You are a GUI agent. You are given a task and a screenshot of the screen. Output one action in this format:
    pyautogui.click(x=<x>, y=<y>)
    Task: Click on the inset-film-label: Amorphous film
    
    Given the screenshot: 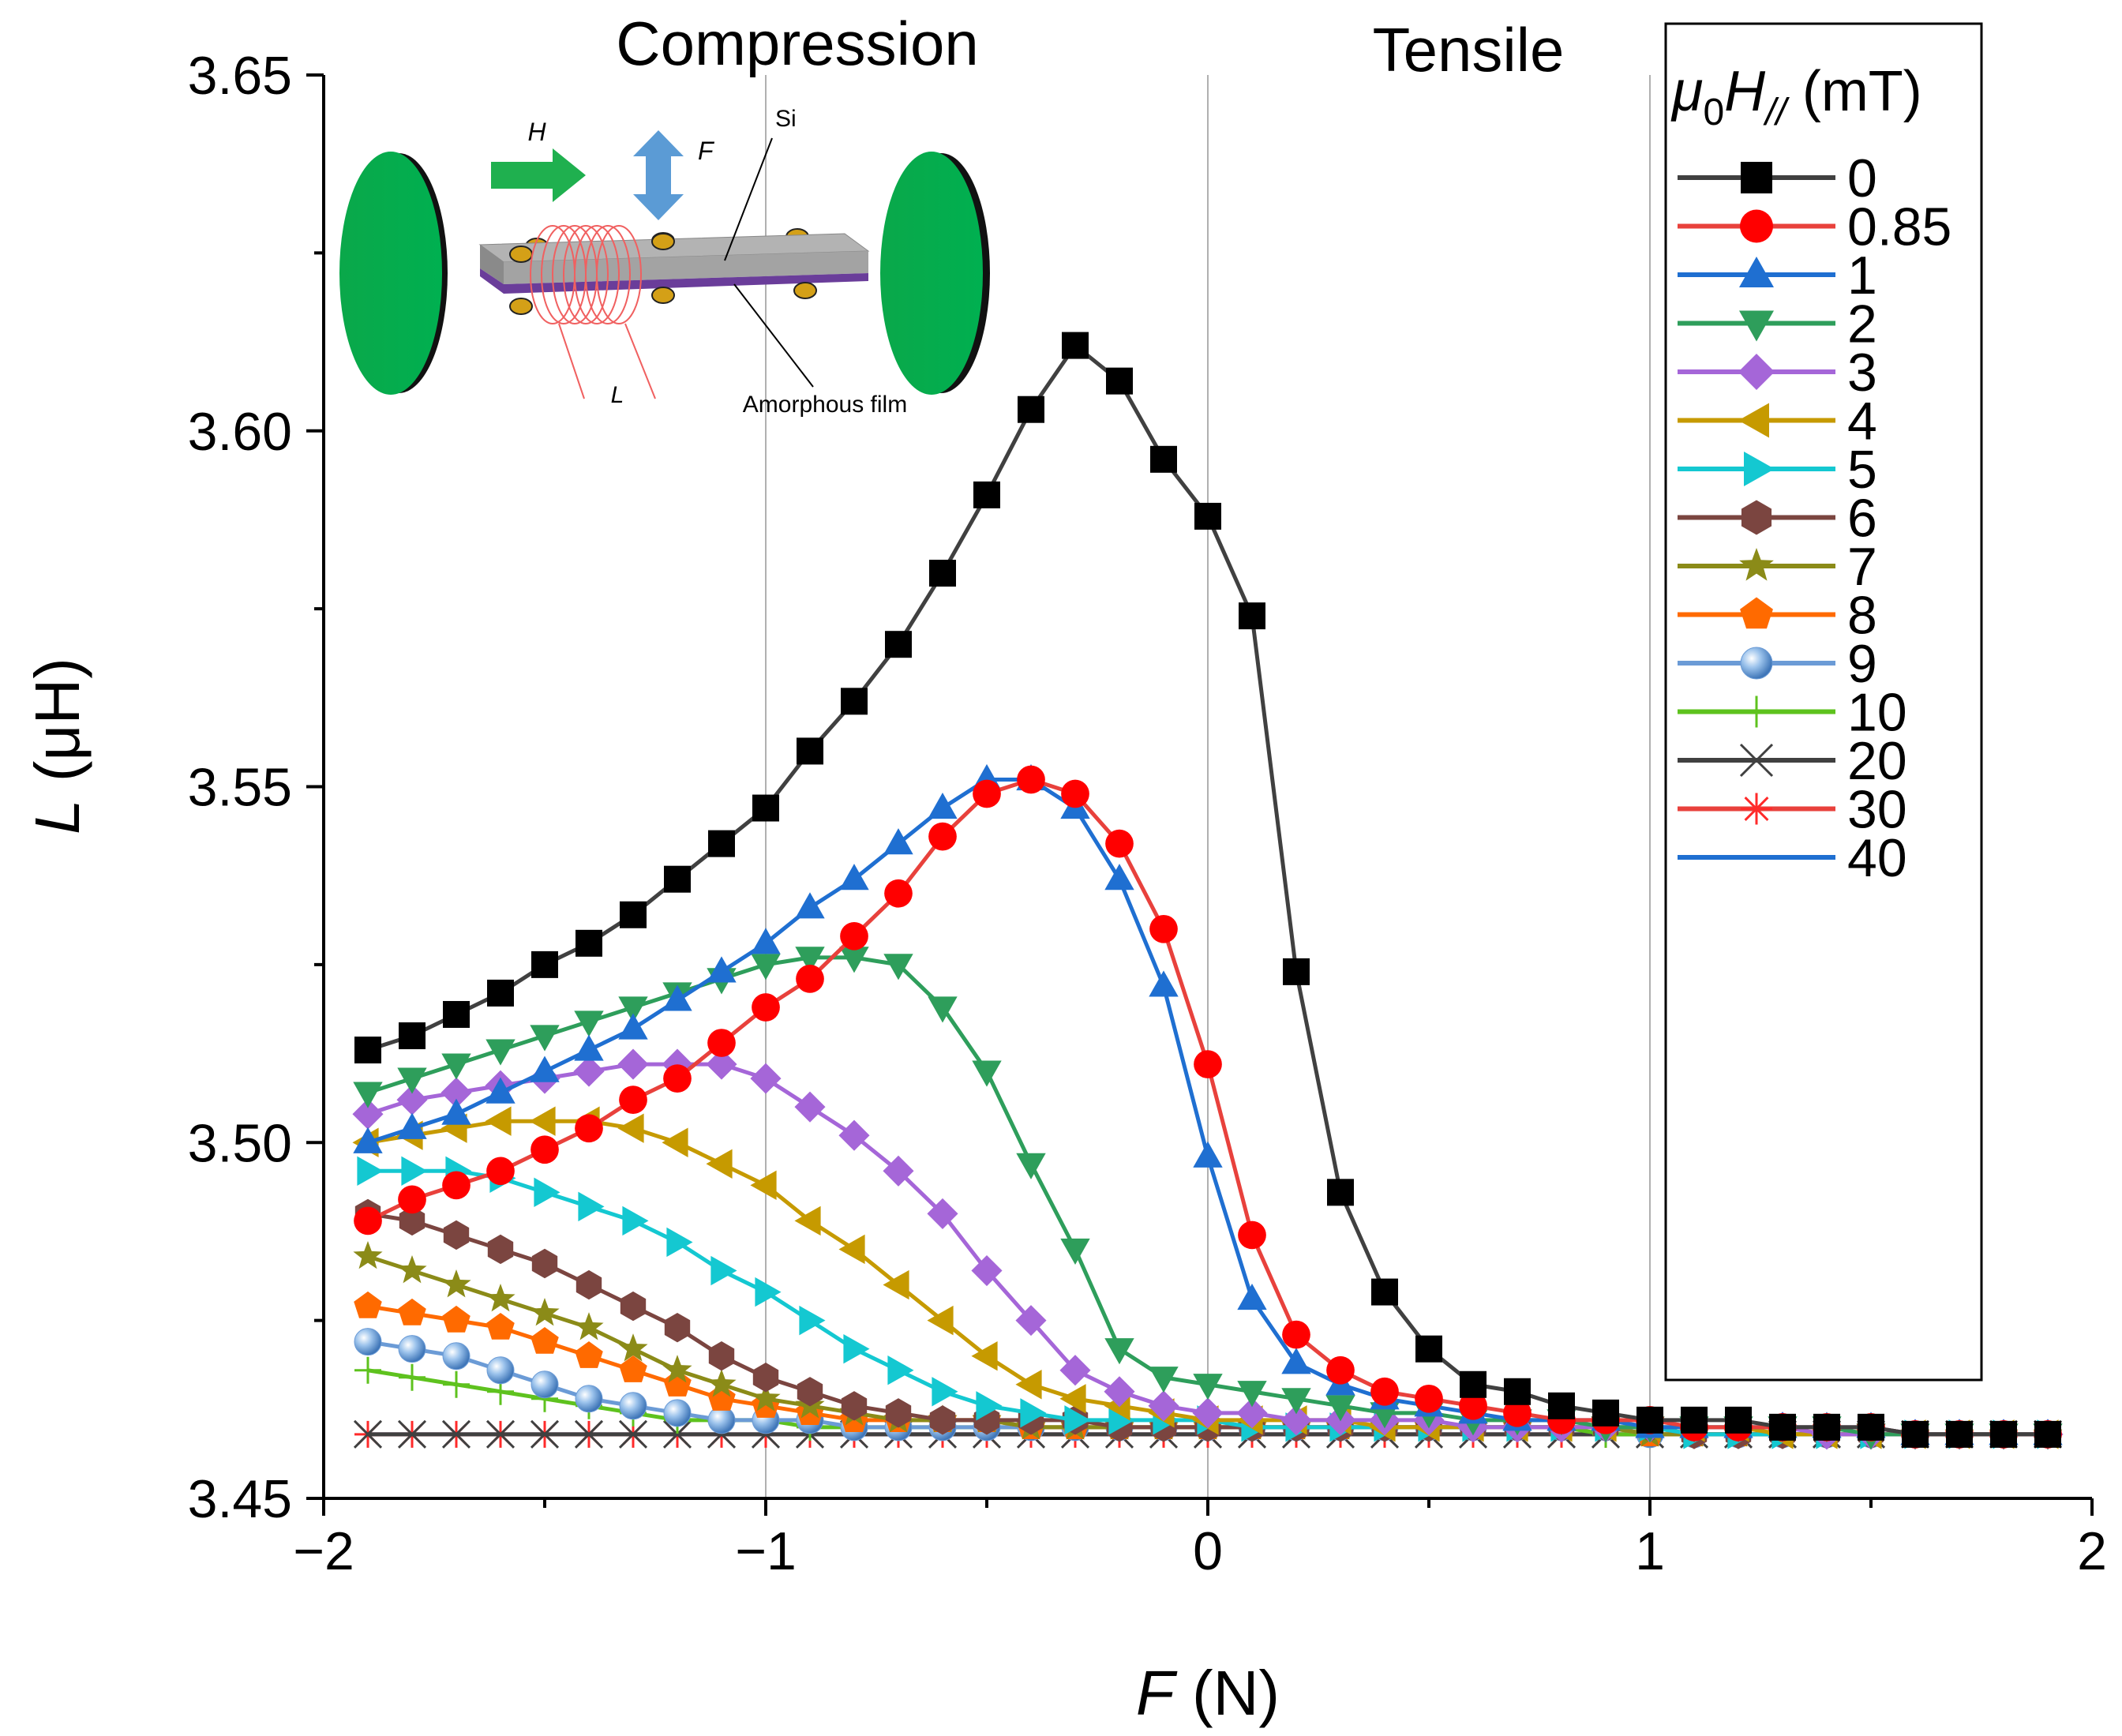 What is the action you would take?
    pyautogui.click(x=825, y=405)
    